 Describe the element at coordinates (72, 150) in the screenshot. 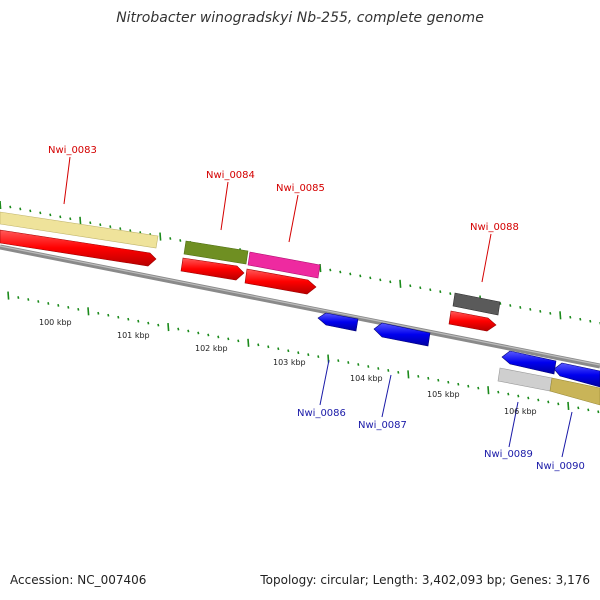

I see `gene-label: Nwi_0083` at that location.